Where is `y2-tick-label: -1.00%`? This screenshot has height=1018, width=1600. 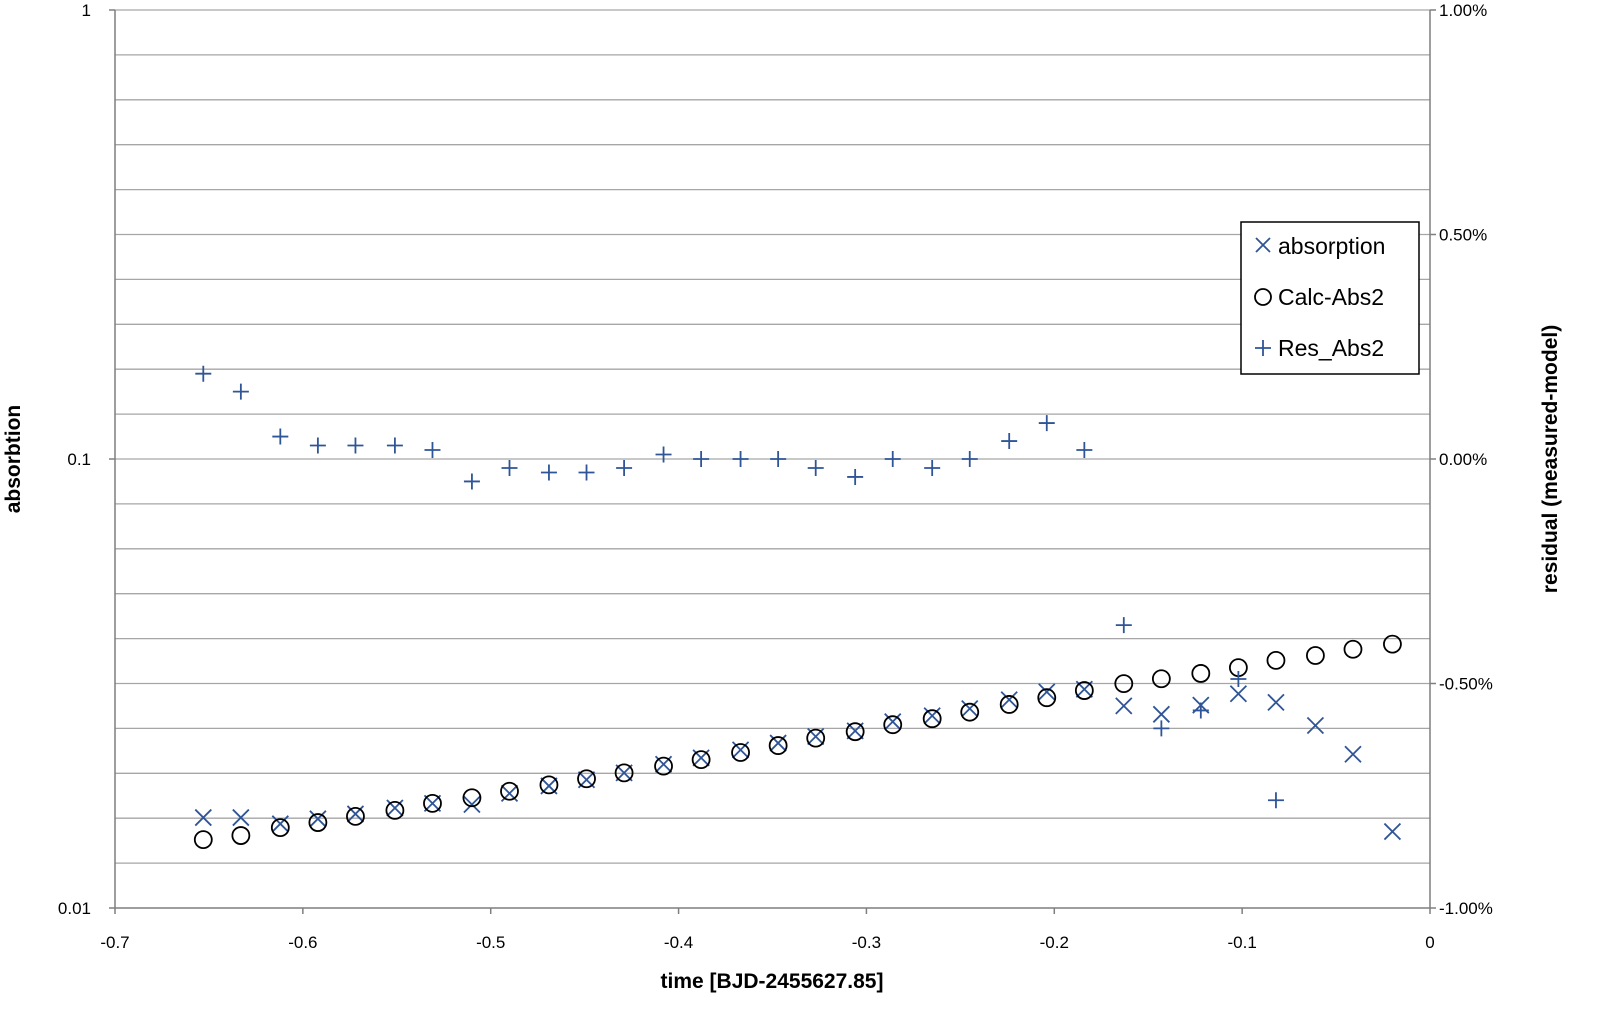
y2-tick-label: -1.00% is located at coordinates (1466, 908).